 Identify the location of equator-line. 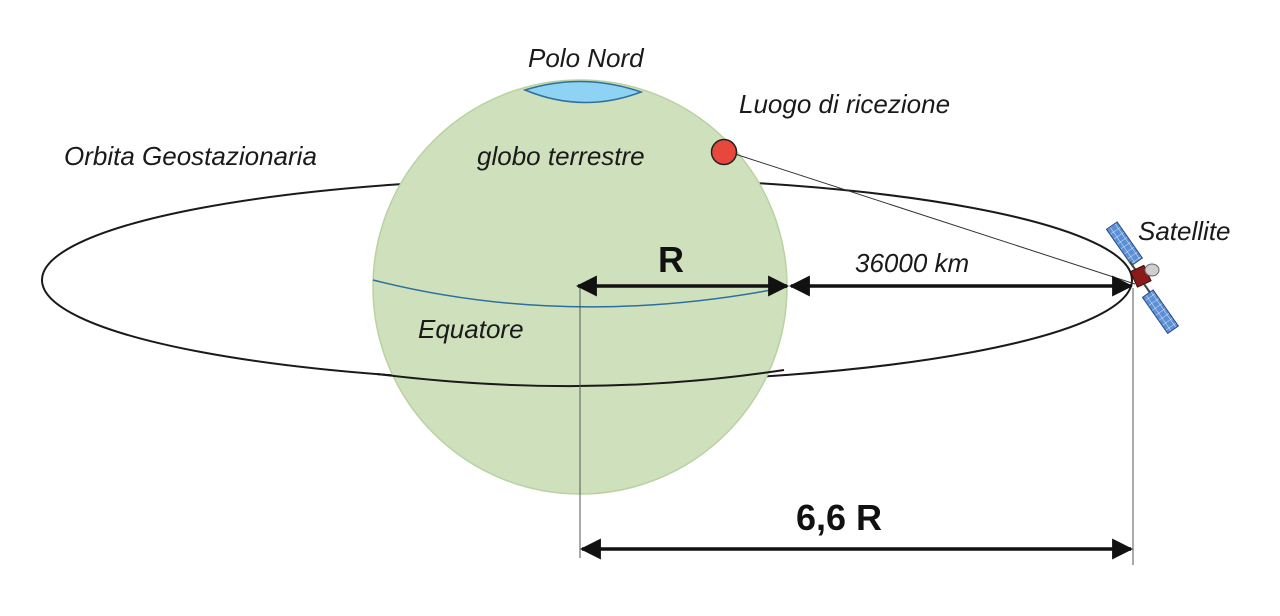
(580, 293).